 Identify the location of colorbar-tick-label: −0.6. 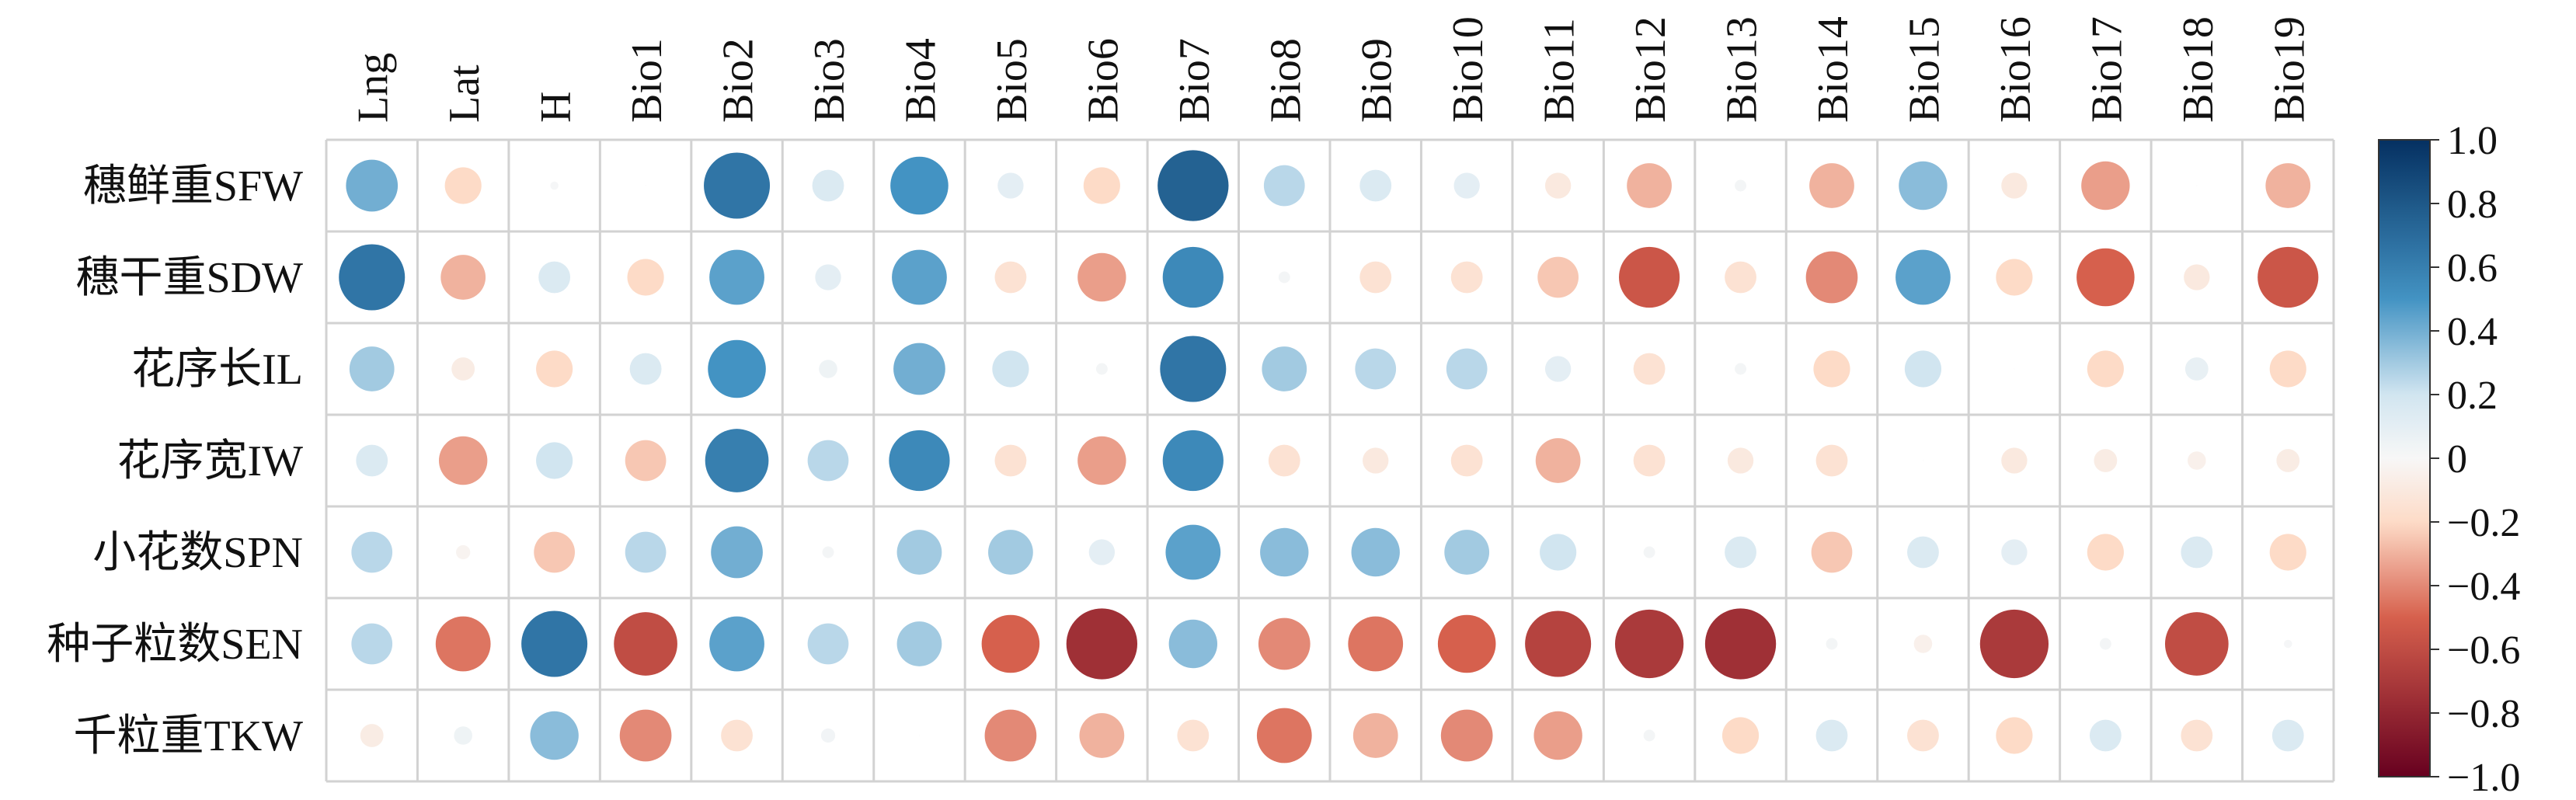
(2483, 650).